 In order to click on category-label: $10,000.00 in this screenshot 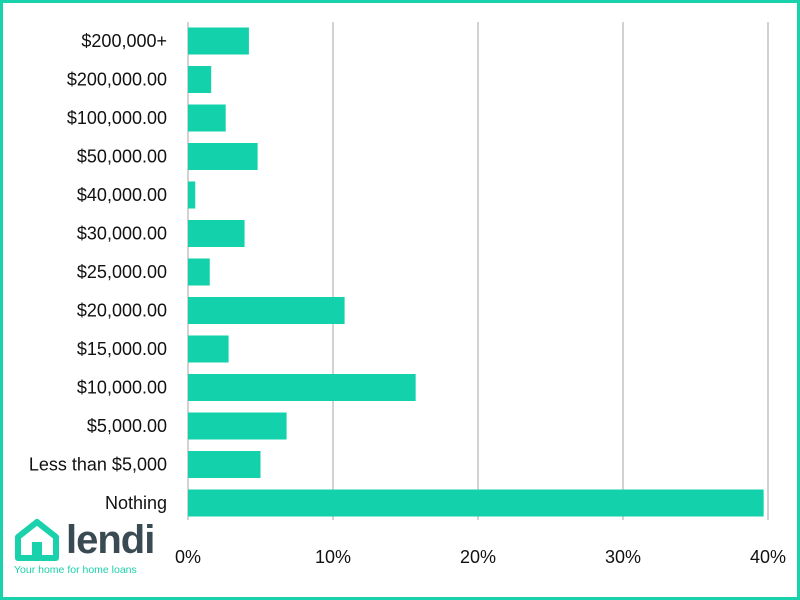, I will do `click(122, 388)`.